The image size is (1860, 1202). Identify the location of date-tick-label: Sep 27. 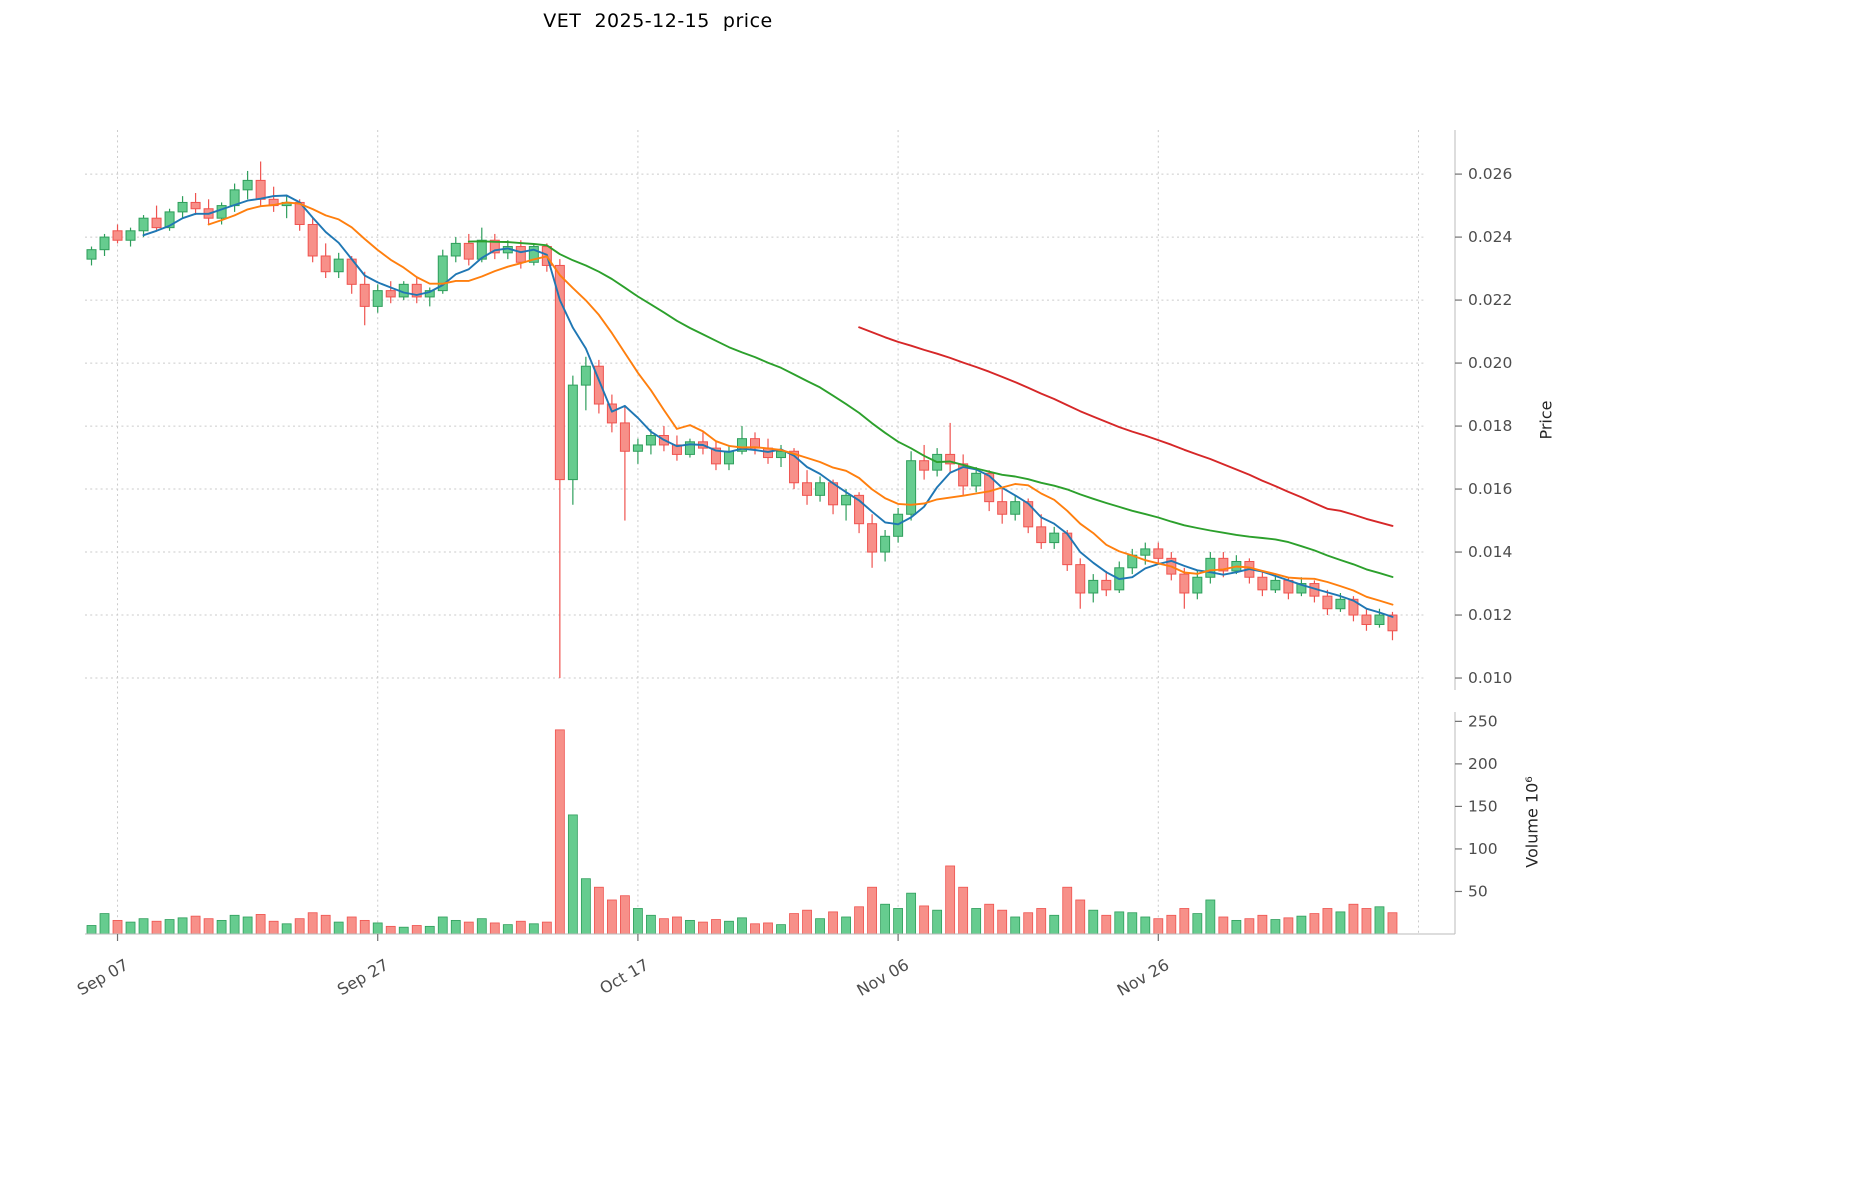
(363, 977).